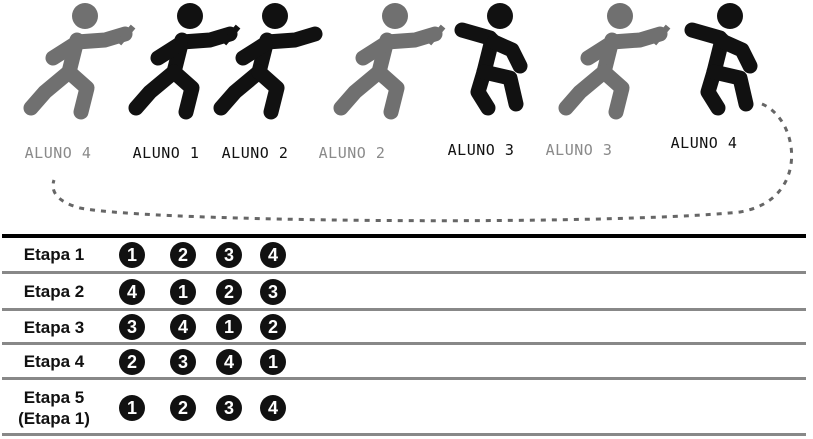 This screenshot has height=439, width=813. Describe the element at coordinates (54, 397) in the screenshot. I see `stage-label-line: Etapa 5` at that location.